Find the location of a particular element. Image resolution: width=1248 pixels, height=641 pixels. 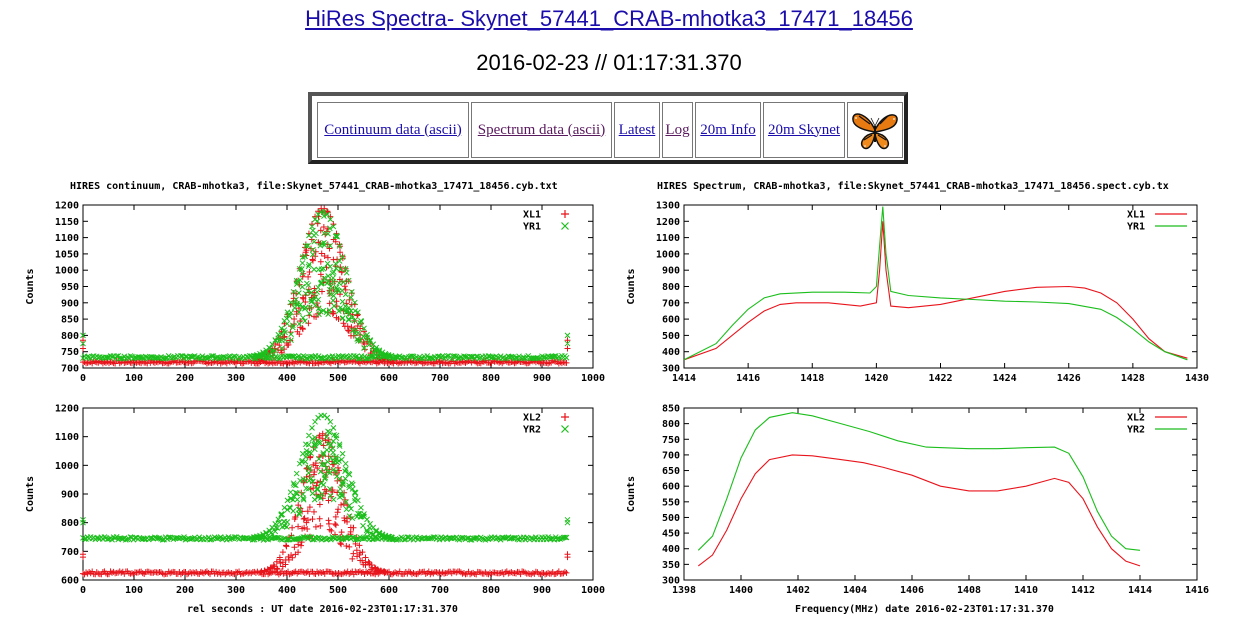

legend-label: YR2 is located at coordinates (1136, 430).